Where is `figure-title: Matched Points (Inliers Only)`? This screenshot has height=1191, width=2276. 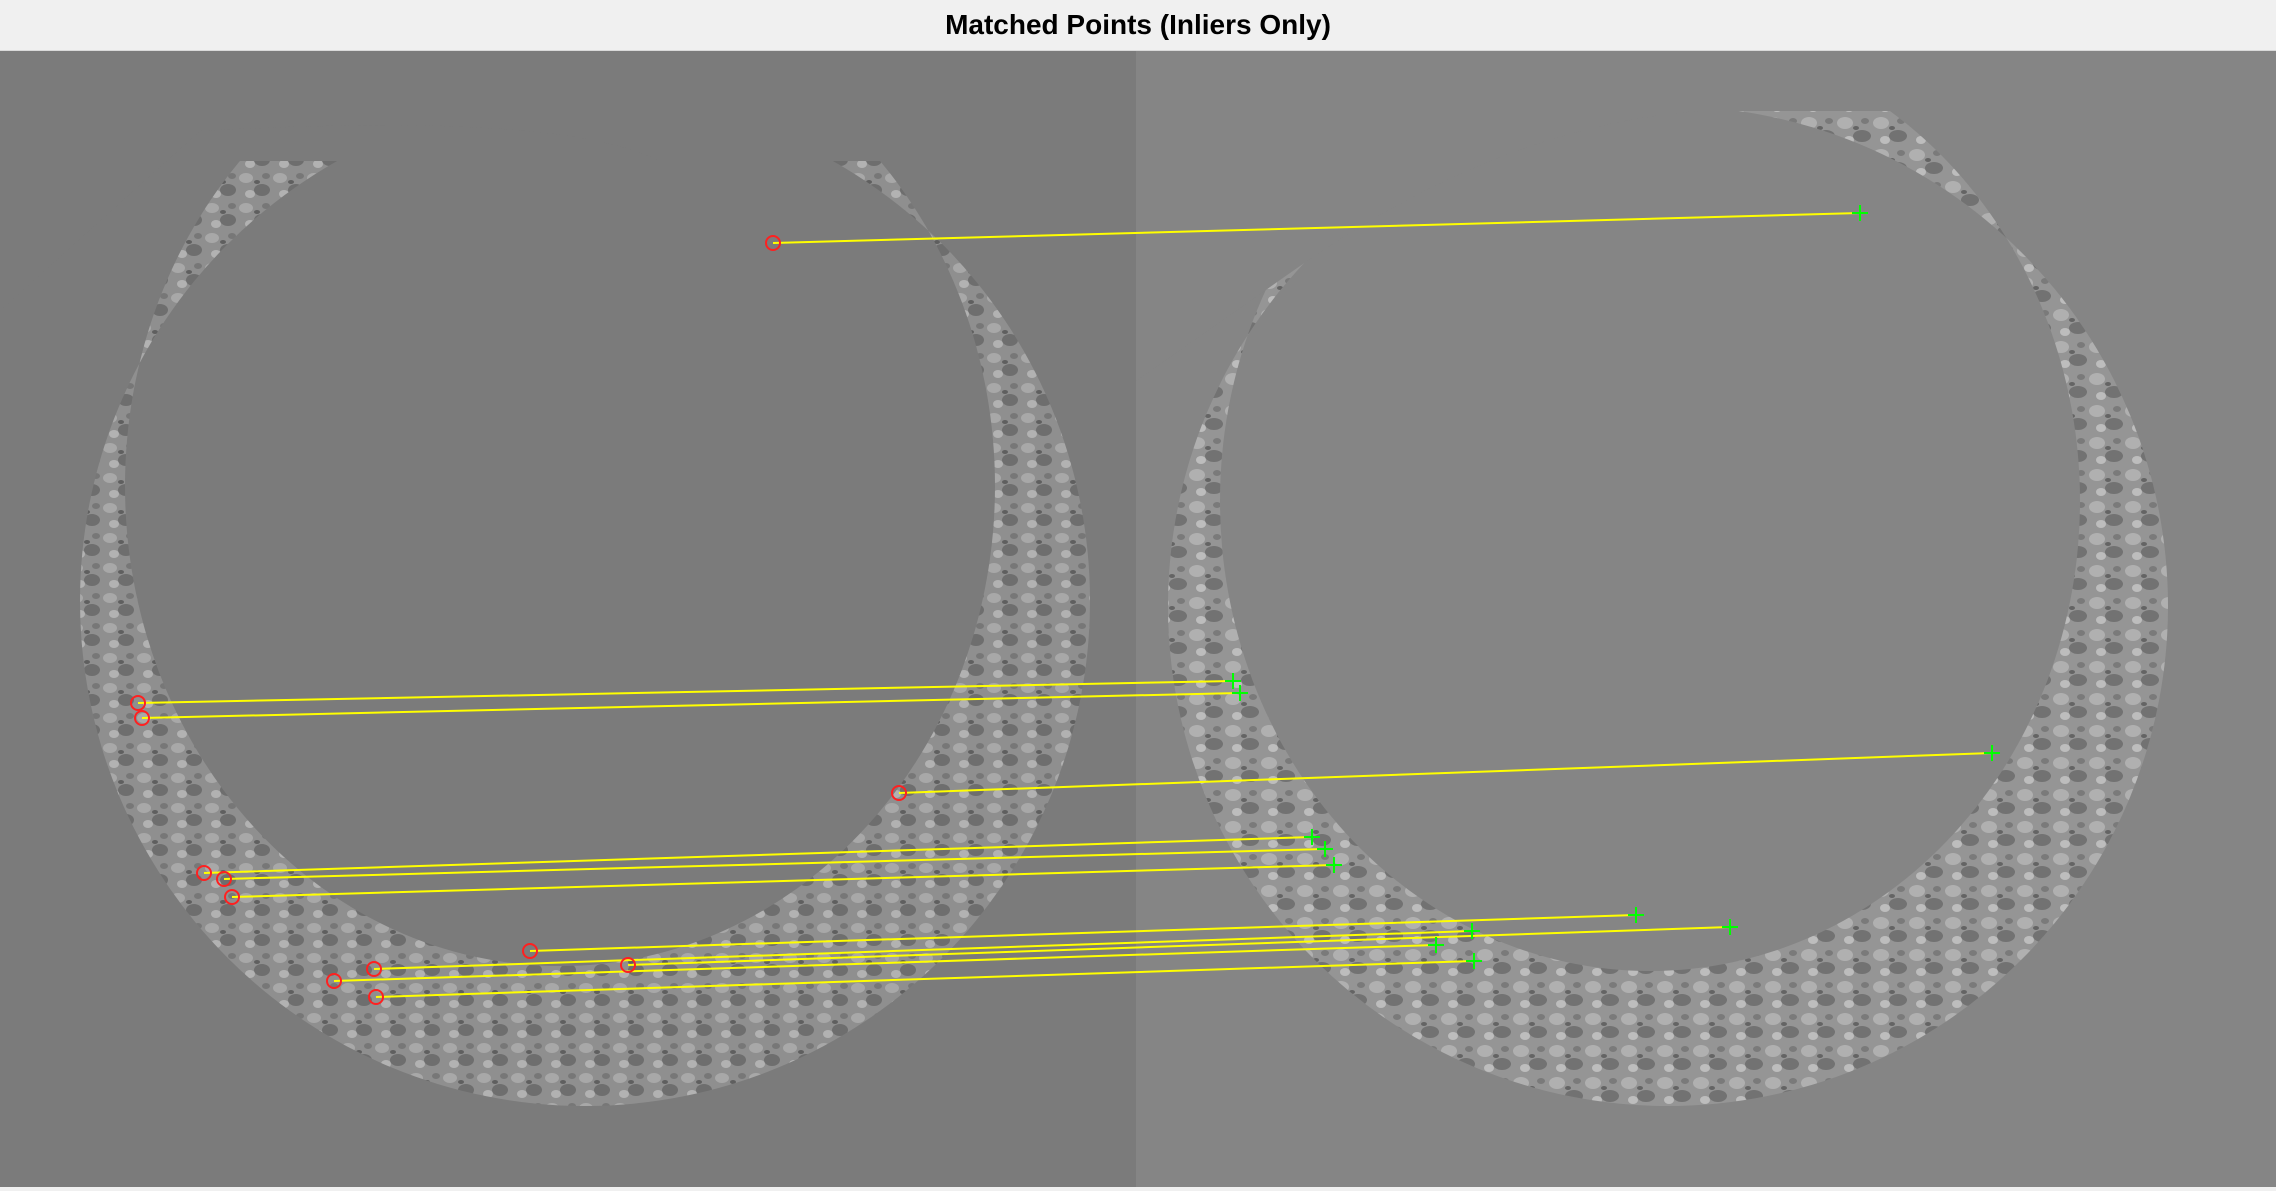 figure-title: Matched Points (Inliers Only) is located at coordinates (1138, 24).